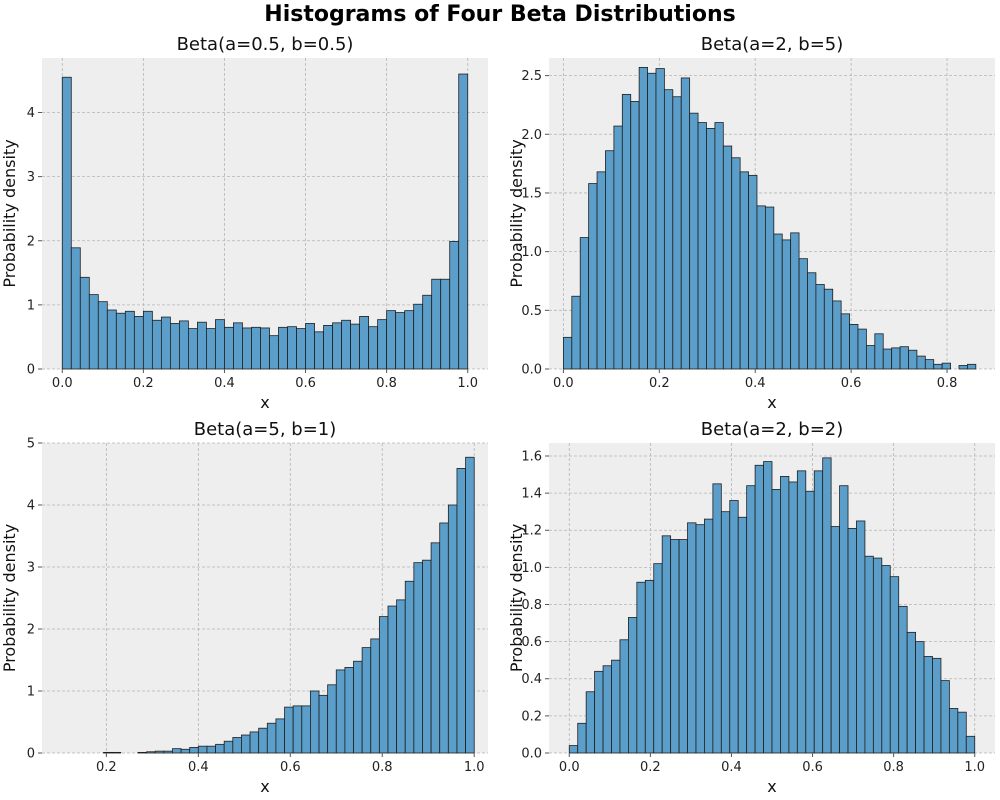 The height and width of the screenshot is (800, 1000). Describe the element at coordinates (772, 44) in the screenshot. I see `chart-title: Beta(a=2, b=5)` at that location.